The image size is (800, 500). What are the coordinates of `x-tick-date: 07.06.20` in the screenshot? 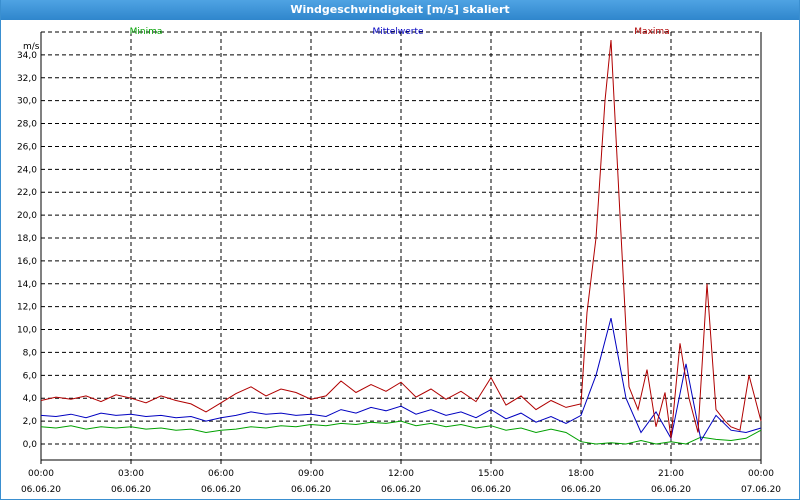 It's located at (761, 490).